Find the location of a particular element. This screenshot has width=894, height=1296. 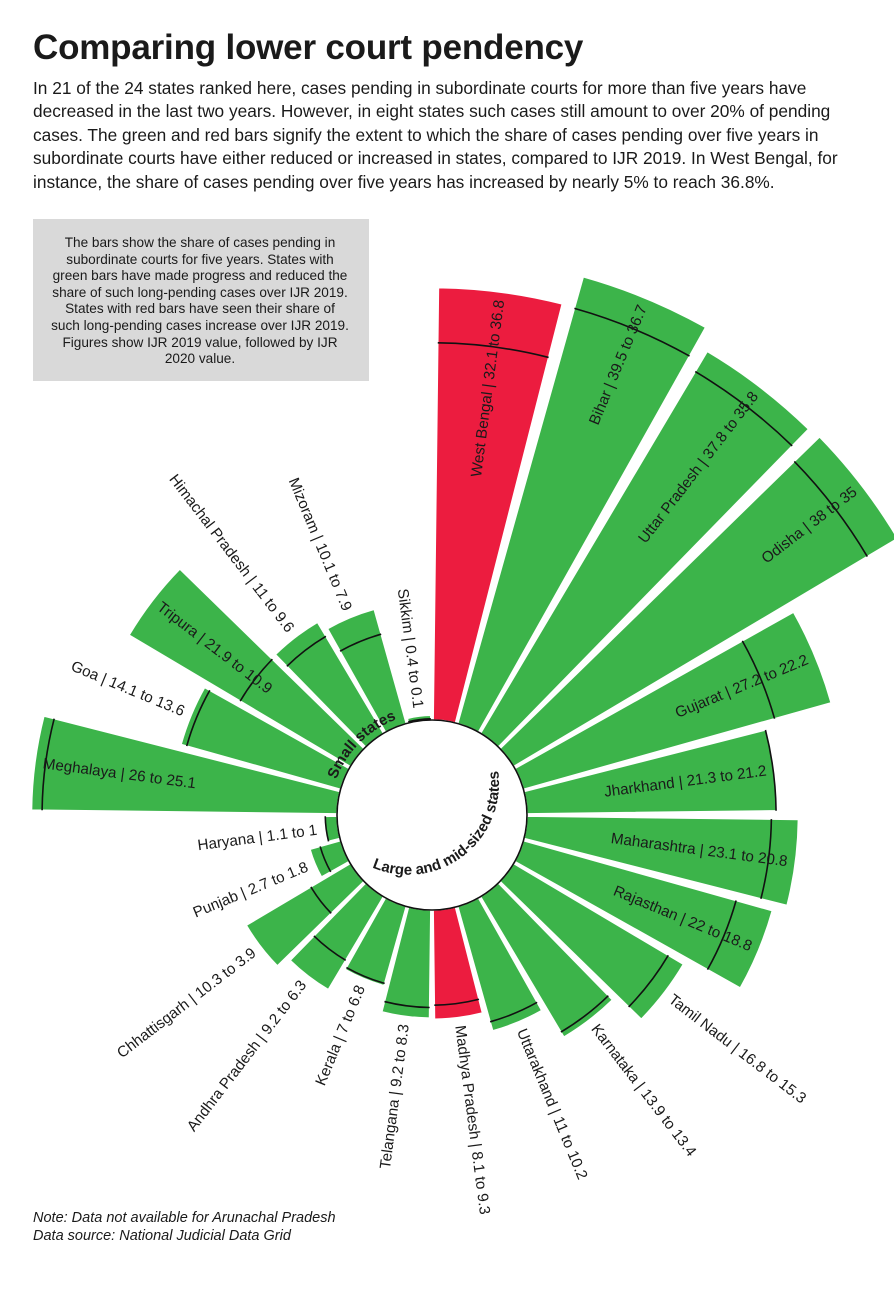

marker-karnataka is located at coordinates (584, 1014).